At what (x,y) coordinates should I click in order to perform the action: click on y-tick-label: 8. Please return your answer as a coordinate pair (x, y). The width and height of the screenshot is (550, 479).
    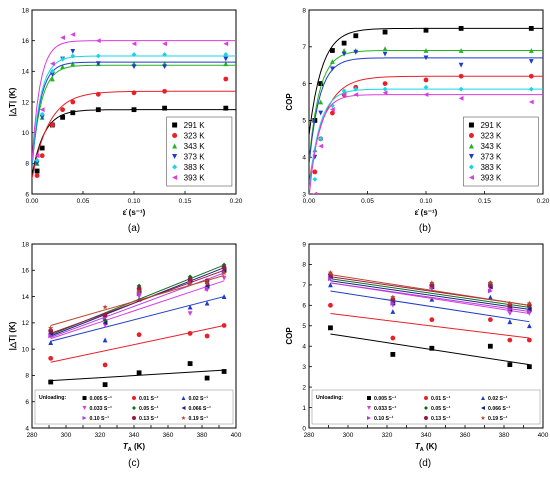
    Looking at the image, I should click on (304, 265).